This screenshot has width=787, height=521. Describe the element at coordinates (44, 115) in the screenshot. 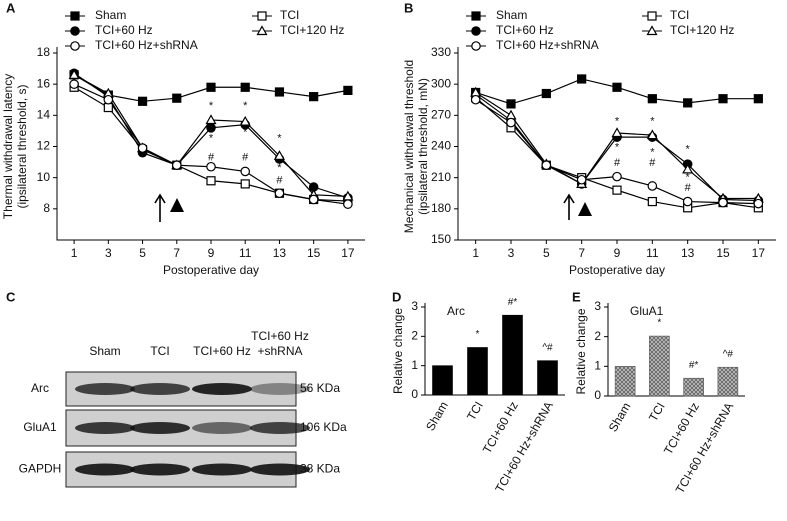

I see `y-tick-label: 14` at that location.